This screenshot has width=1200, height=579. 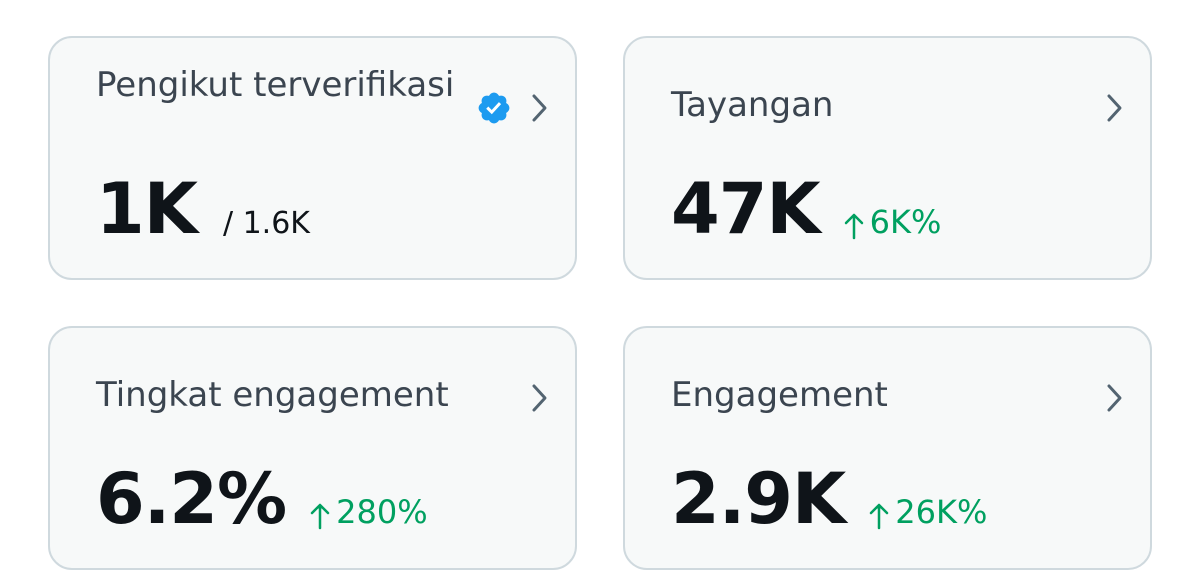 What do you see at coordinates (191, 499) in the screenshot?
I see `stat-value: 6.2%` at bounding box center [191, 499].